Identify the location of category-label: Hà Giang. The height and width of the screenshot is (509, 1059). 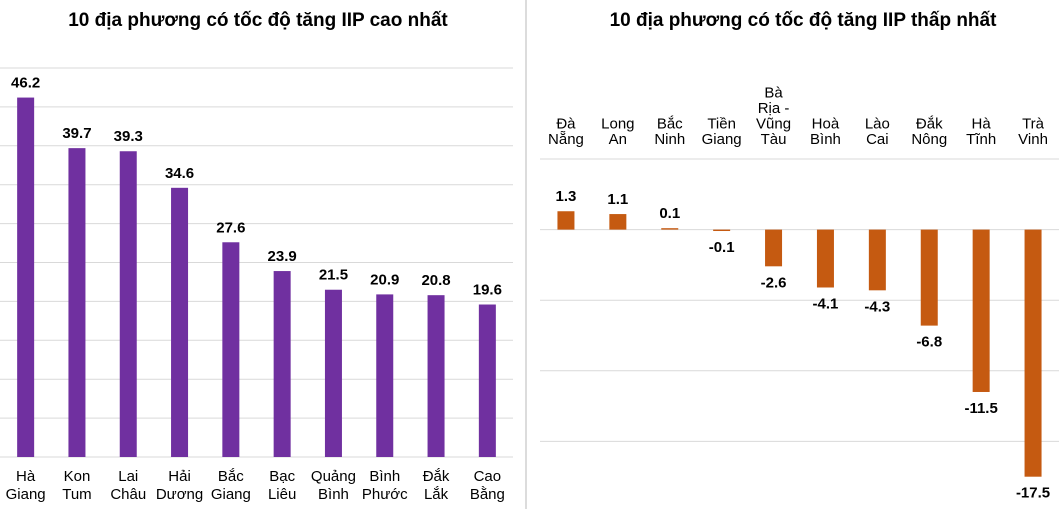
(26, 485).